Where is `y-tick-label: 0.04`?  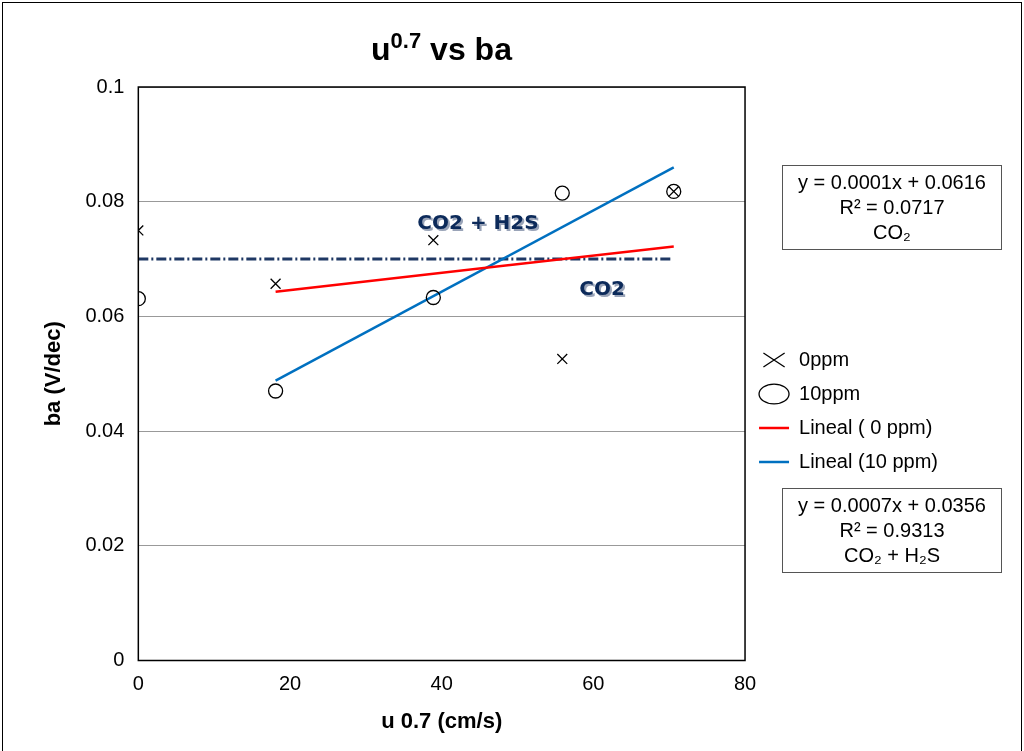
y-tick-label: 0.04 is located at coordinates (105, 429).